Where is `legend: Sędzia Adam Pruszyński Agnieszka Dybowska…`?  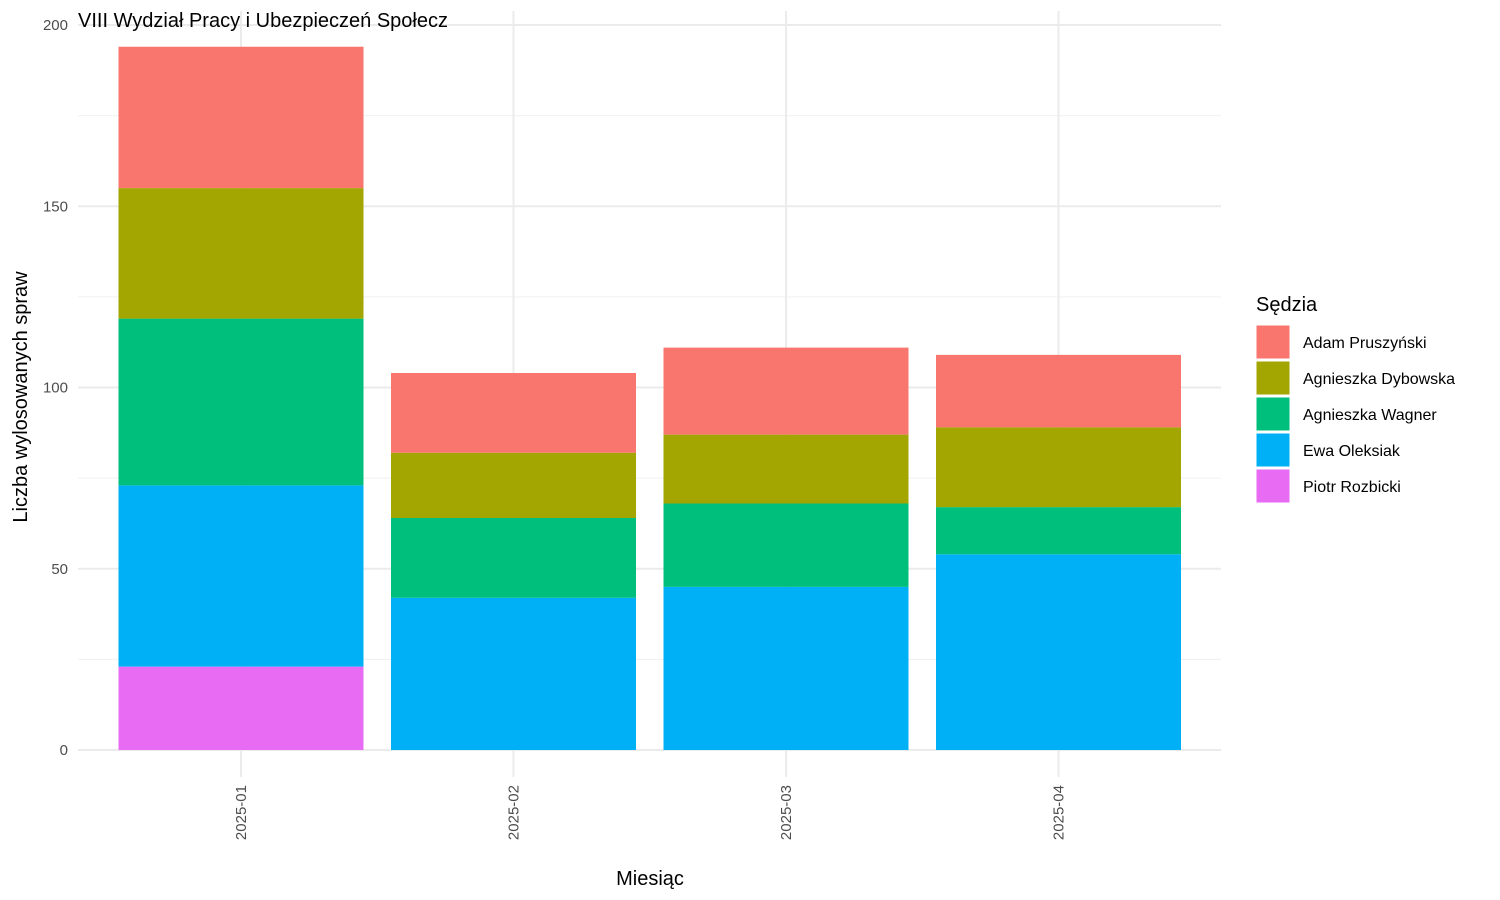
legend: Sędzia Adam Pruszyński Agnieszka Dybowska… is located at coordinates (1355, 399).